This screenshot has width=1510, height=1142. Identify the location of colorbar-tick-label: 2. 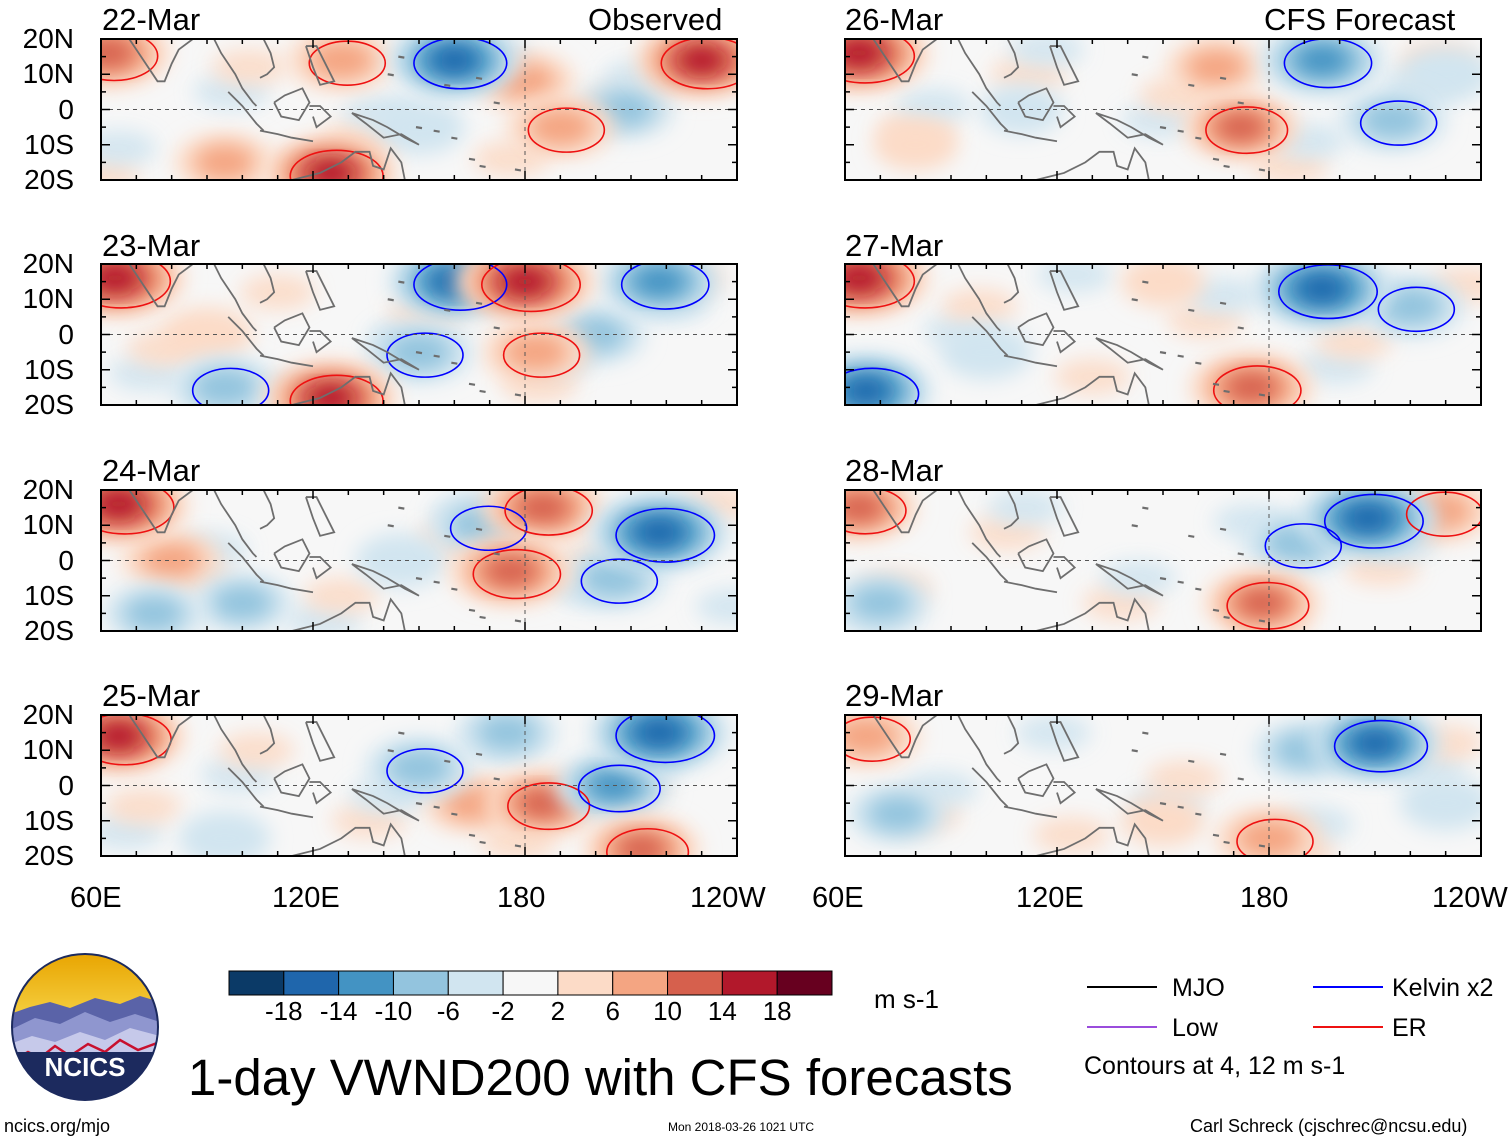
(558, 1011).